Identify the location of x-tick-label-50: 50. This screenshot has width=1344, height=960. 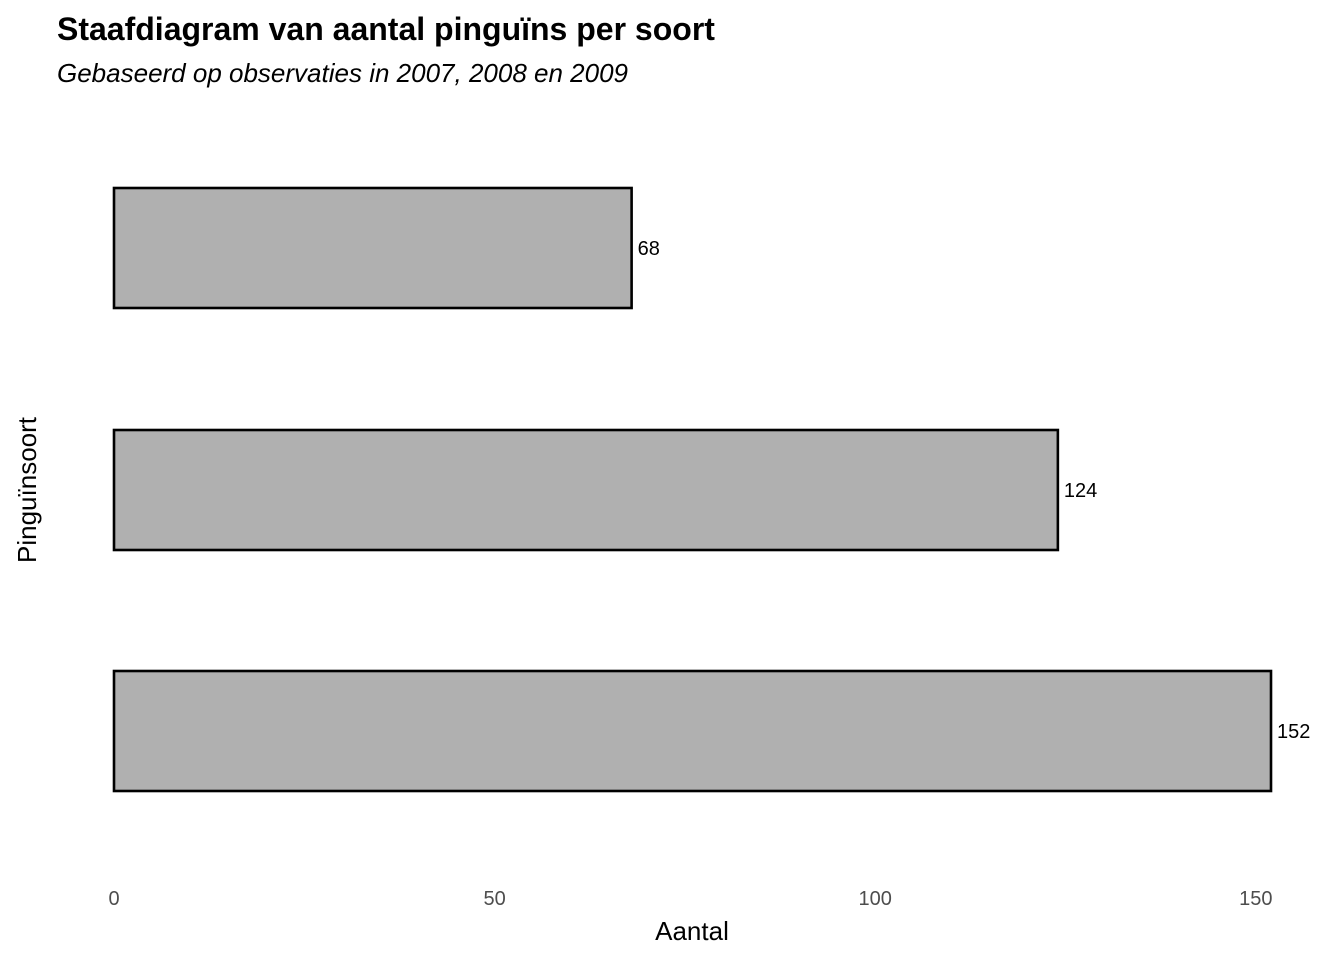
(494, 899).